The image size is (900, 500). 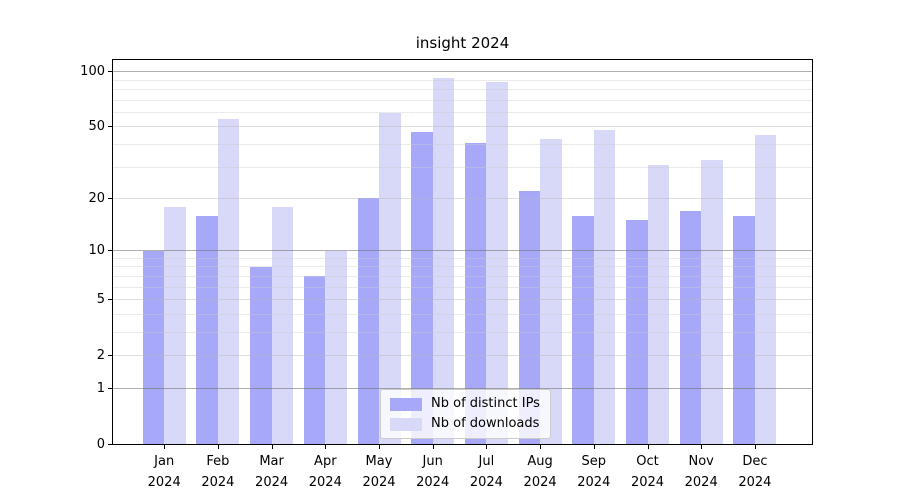 What do you see at coordinates (272, 447) in the screenshot?
I see `xtick-mark-mar-2024` at bounding box center [272, 447].